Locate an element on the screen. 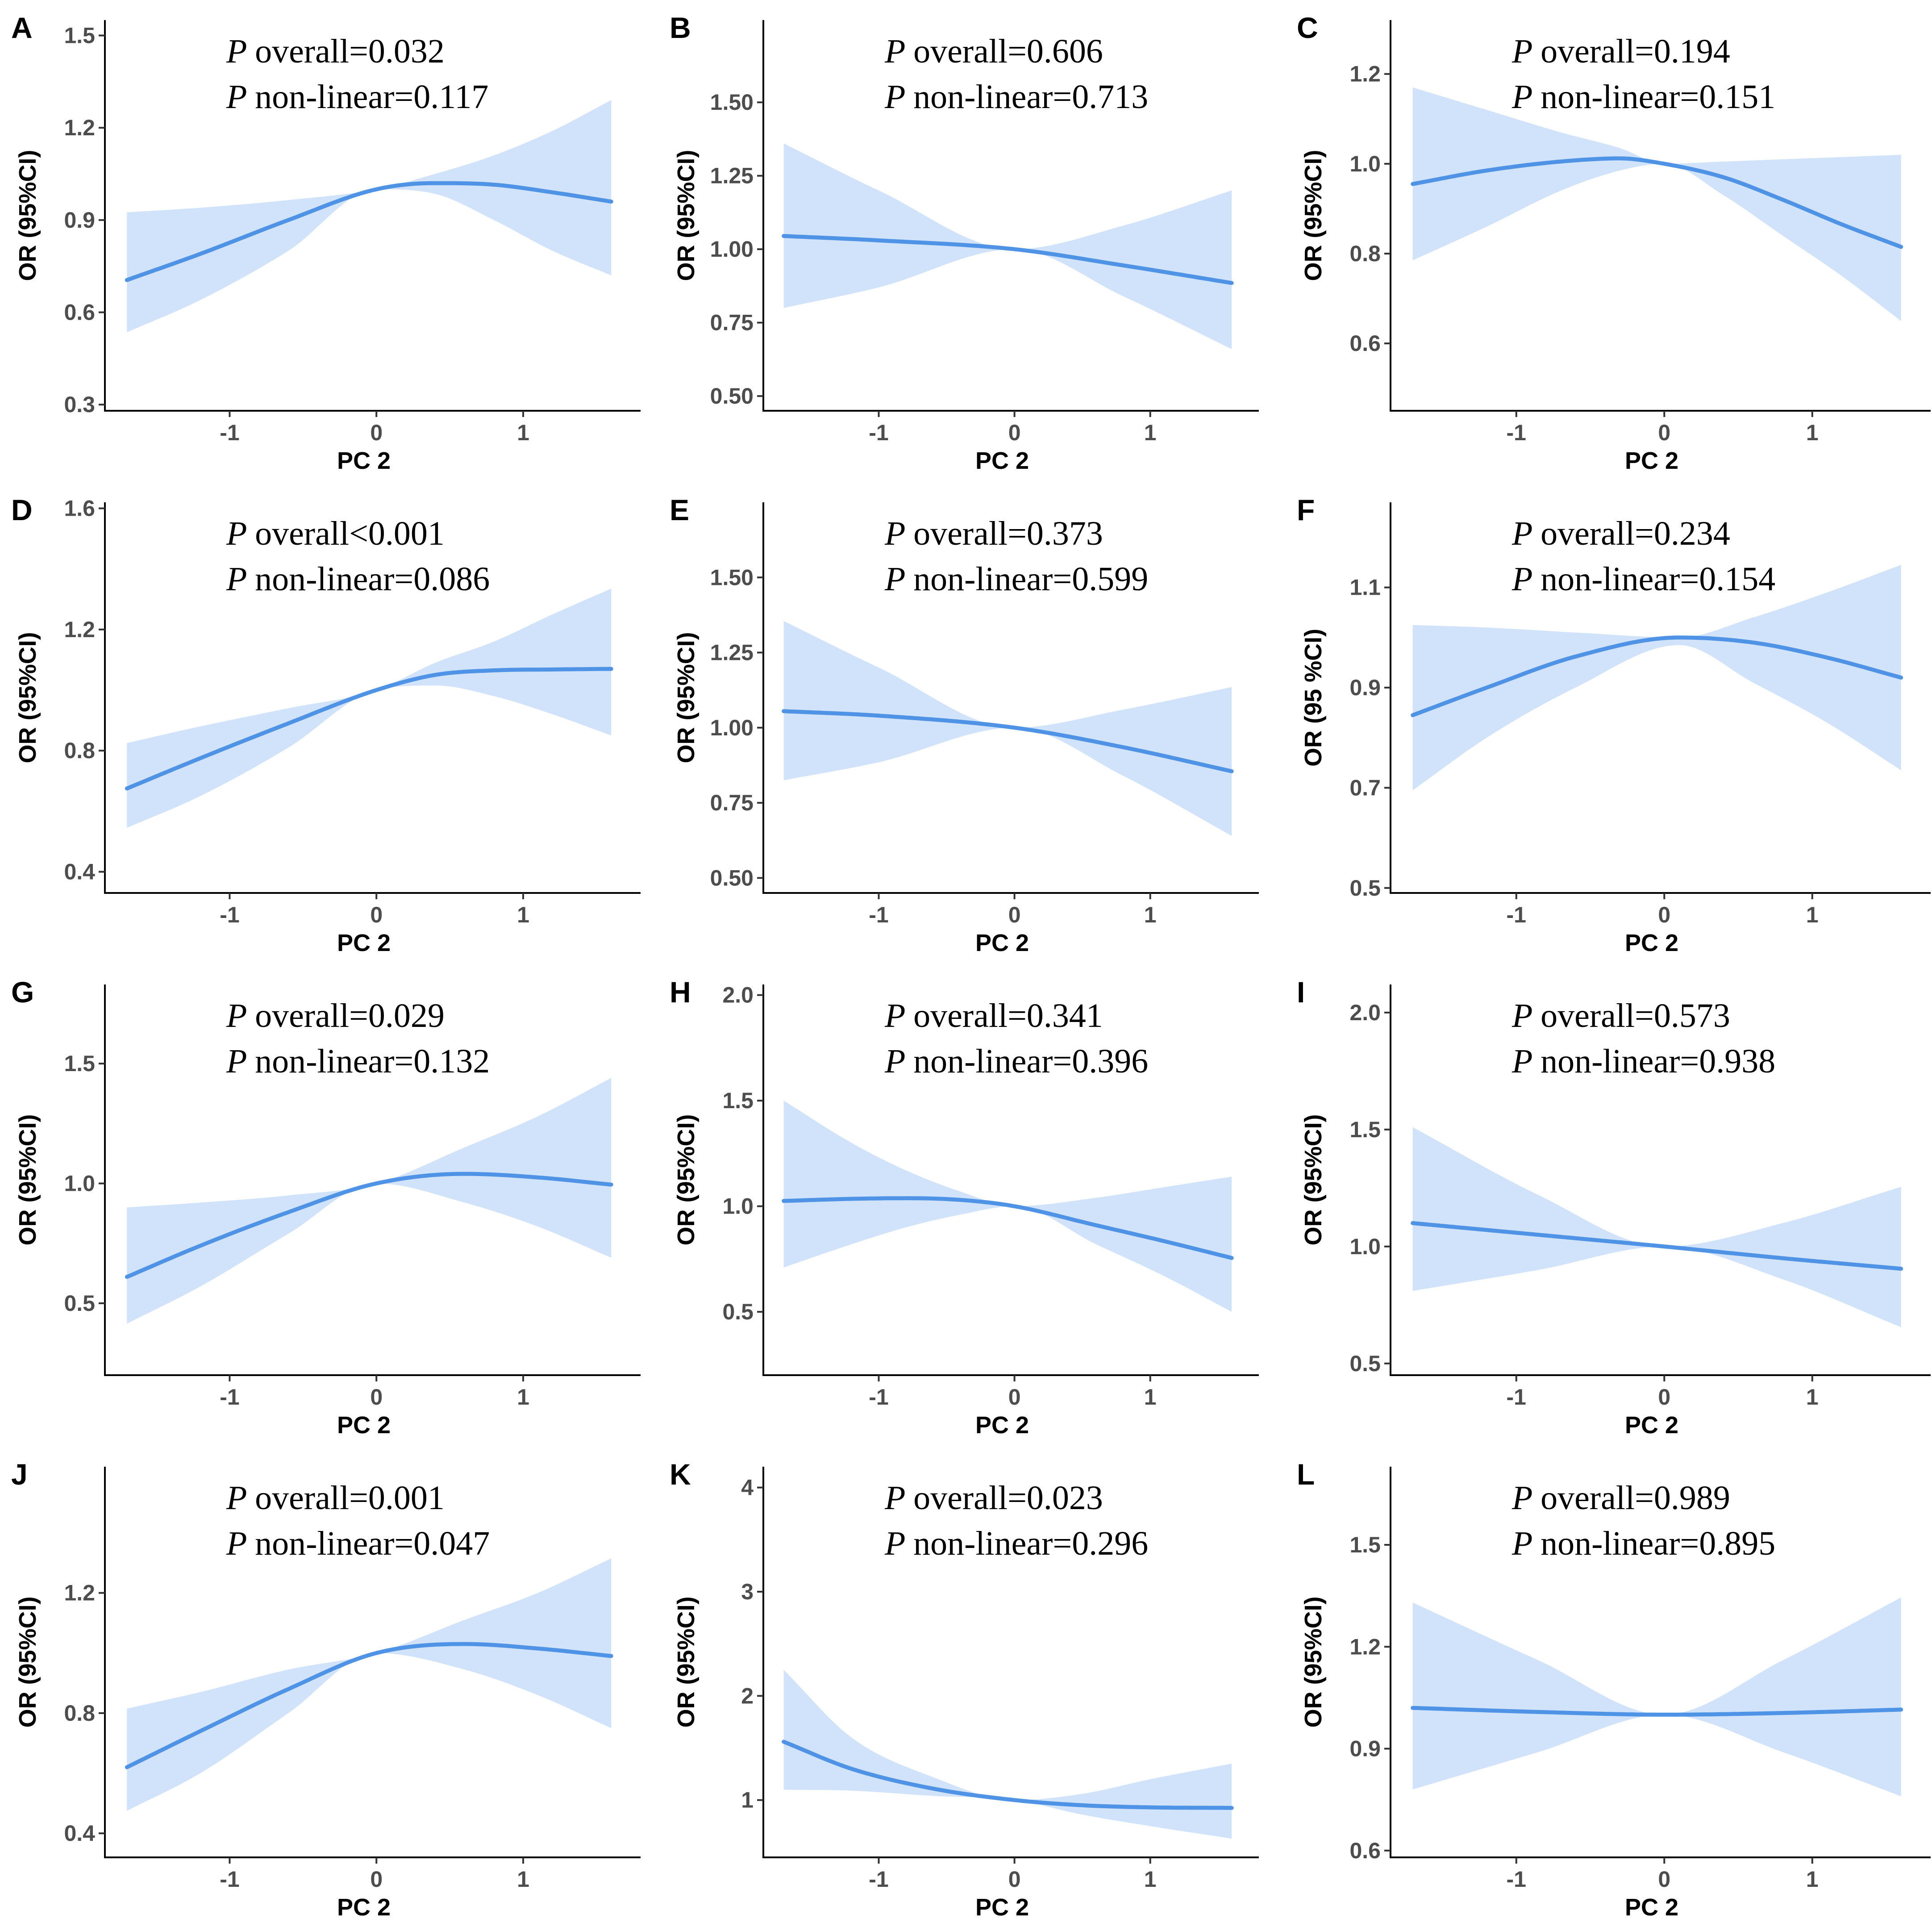 The image size is (1932, 1923). p-overall-value: overall=0.001 is located at coordinates (350, 1498).